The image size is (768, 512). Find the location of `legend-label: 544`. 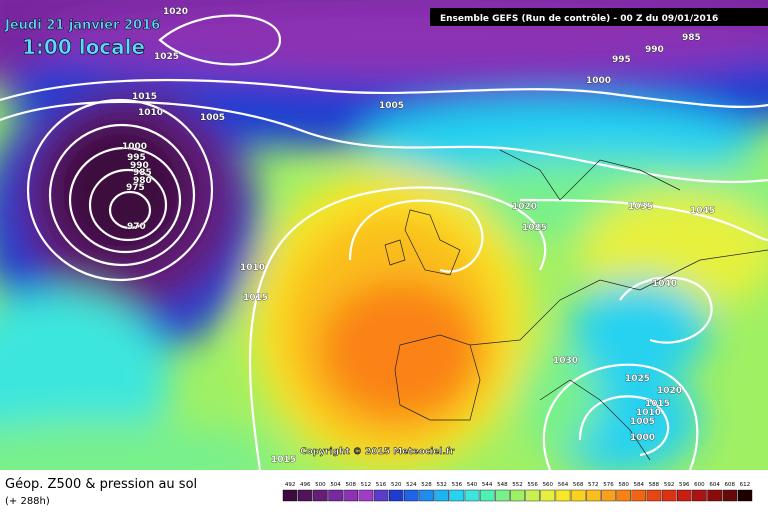

legend-label: 544 is located at coordinates (487, 485).